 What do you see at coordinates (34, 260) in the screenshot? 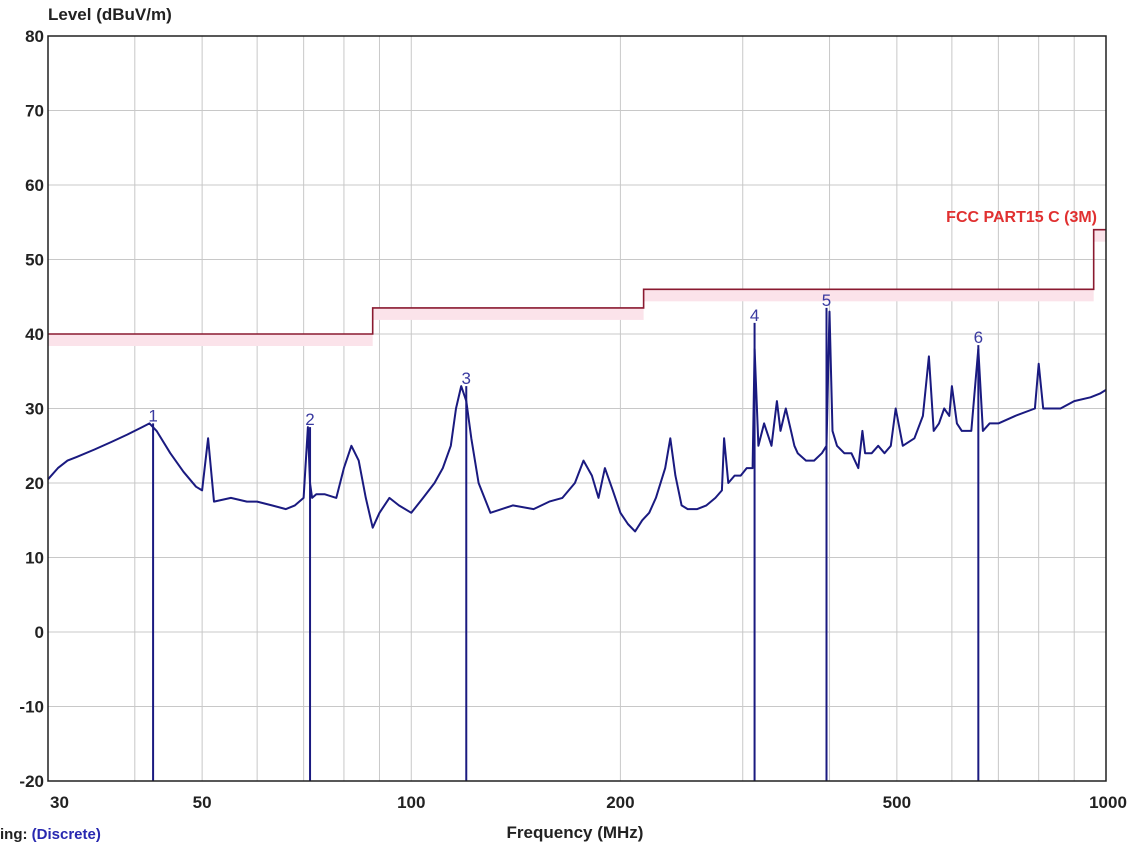
I see `y-tick-label: 50` at bounding box center [34, 260].